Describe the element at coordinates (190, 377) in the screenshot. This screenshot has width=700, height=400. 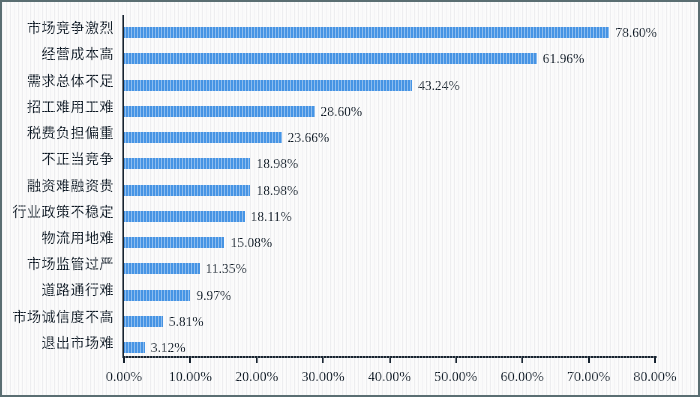
I see `x-axis-tick-label: 10.00%` at that location.